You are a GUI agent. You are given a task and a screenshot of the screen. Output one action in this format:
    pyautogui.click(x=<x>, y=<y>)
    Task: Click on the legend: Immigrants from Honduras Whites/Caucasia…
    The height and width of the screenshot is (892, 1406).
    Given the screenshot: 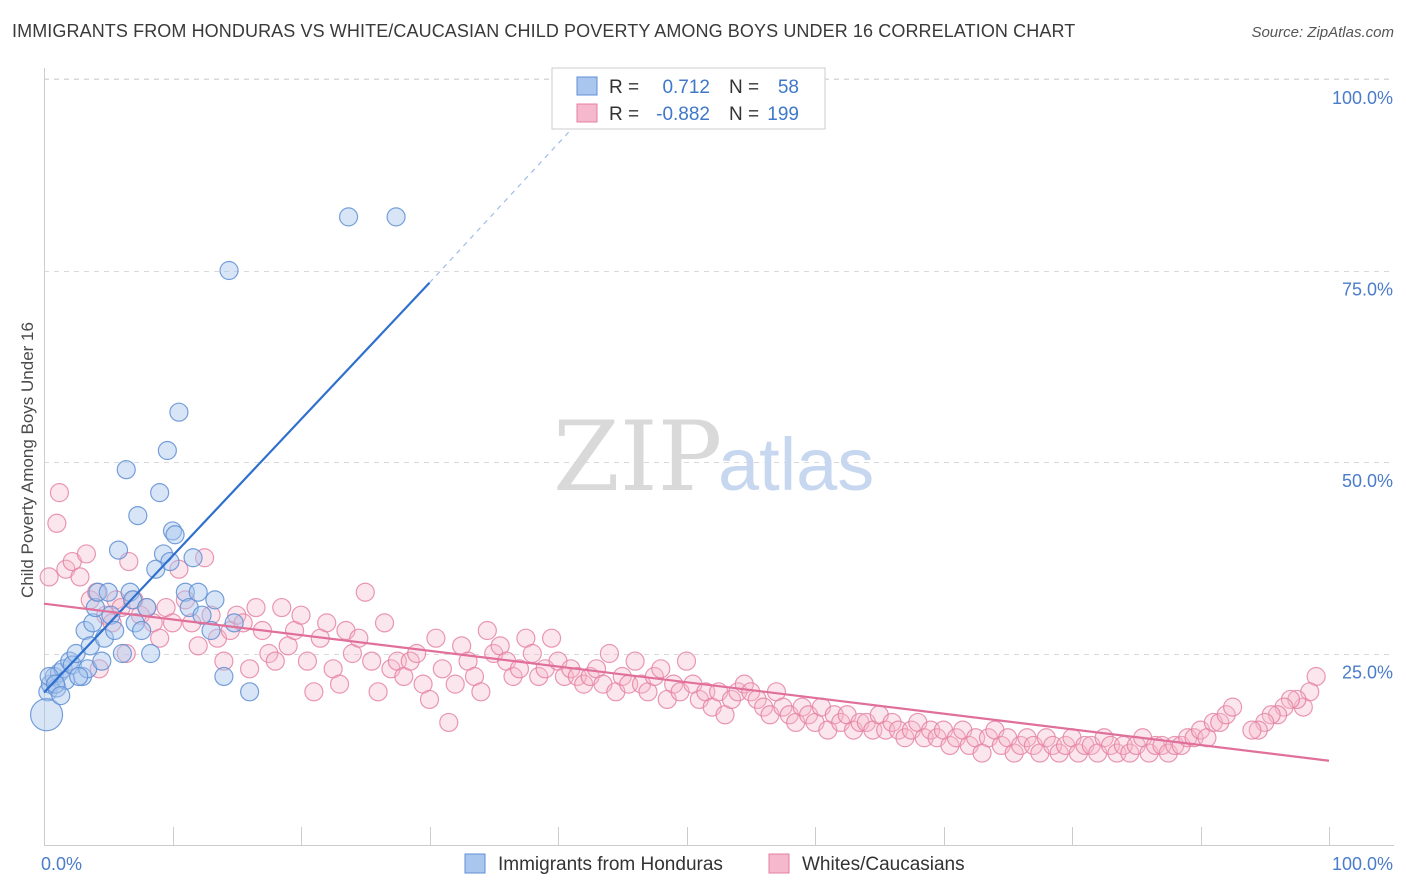 What is the action you would take?
    pyautogui.click(x=714, y=864)
    